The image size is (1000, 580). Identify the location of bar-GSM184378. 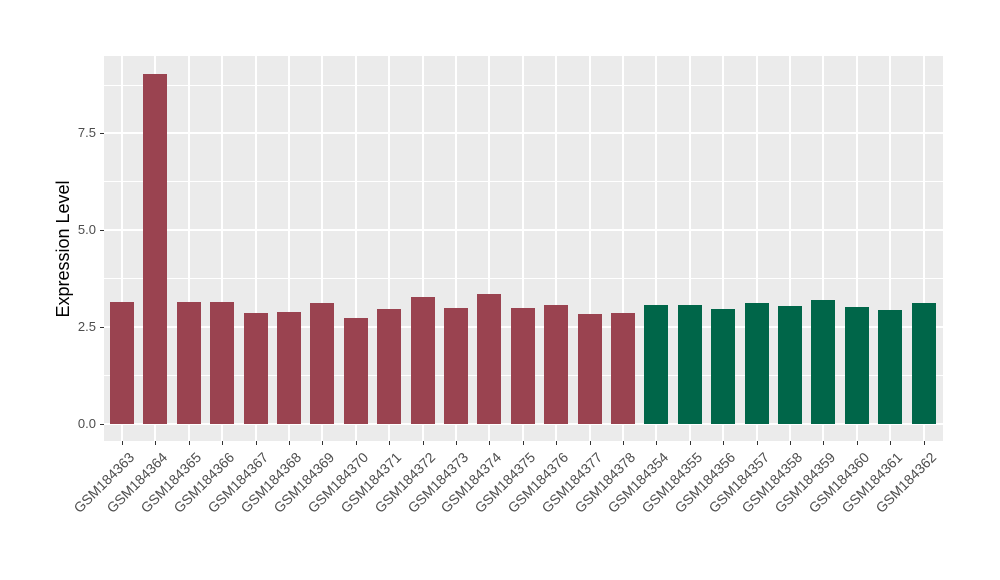
(623, 368).